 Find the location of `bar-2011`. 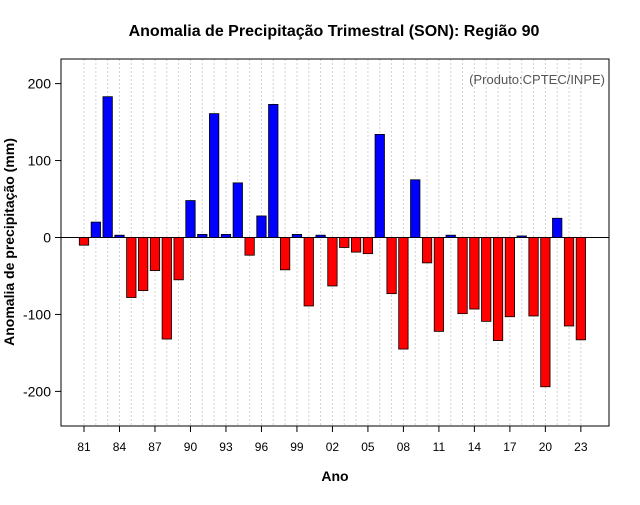

bar-2011 is located at coordinates (439, 284).